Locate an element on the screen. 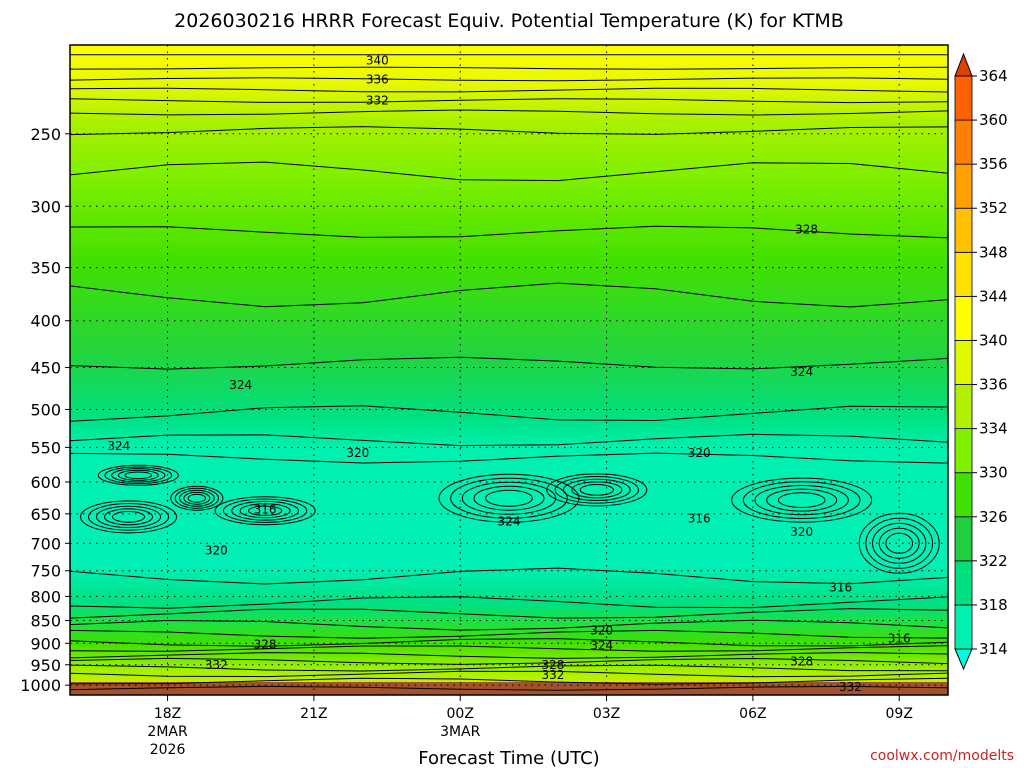  colorbar-high-arrow is located at coordinates (963, 64).